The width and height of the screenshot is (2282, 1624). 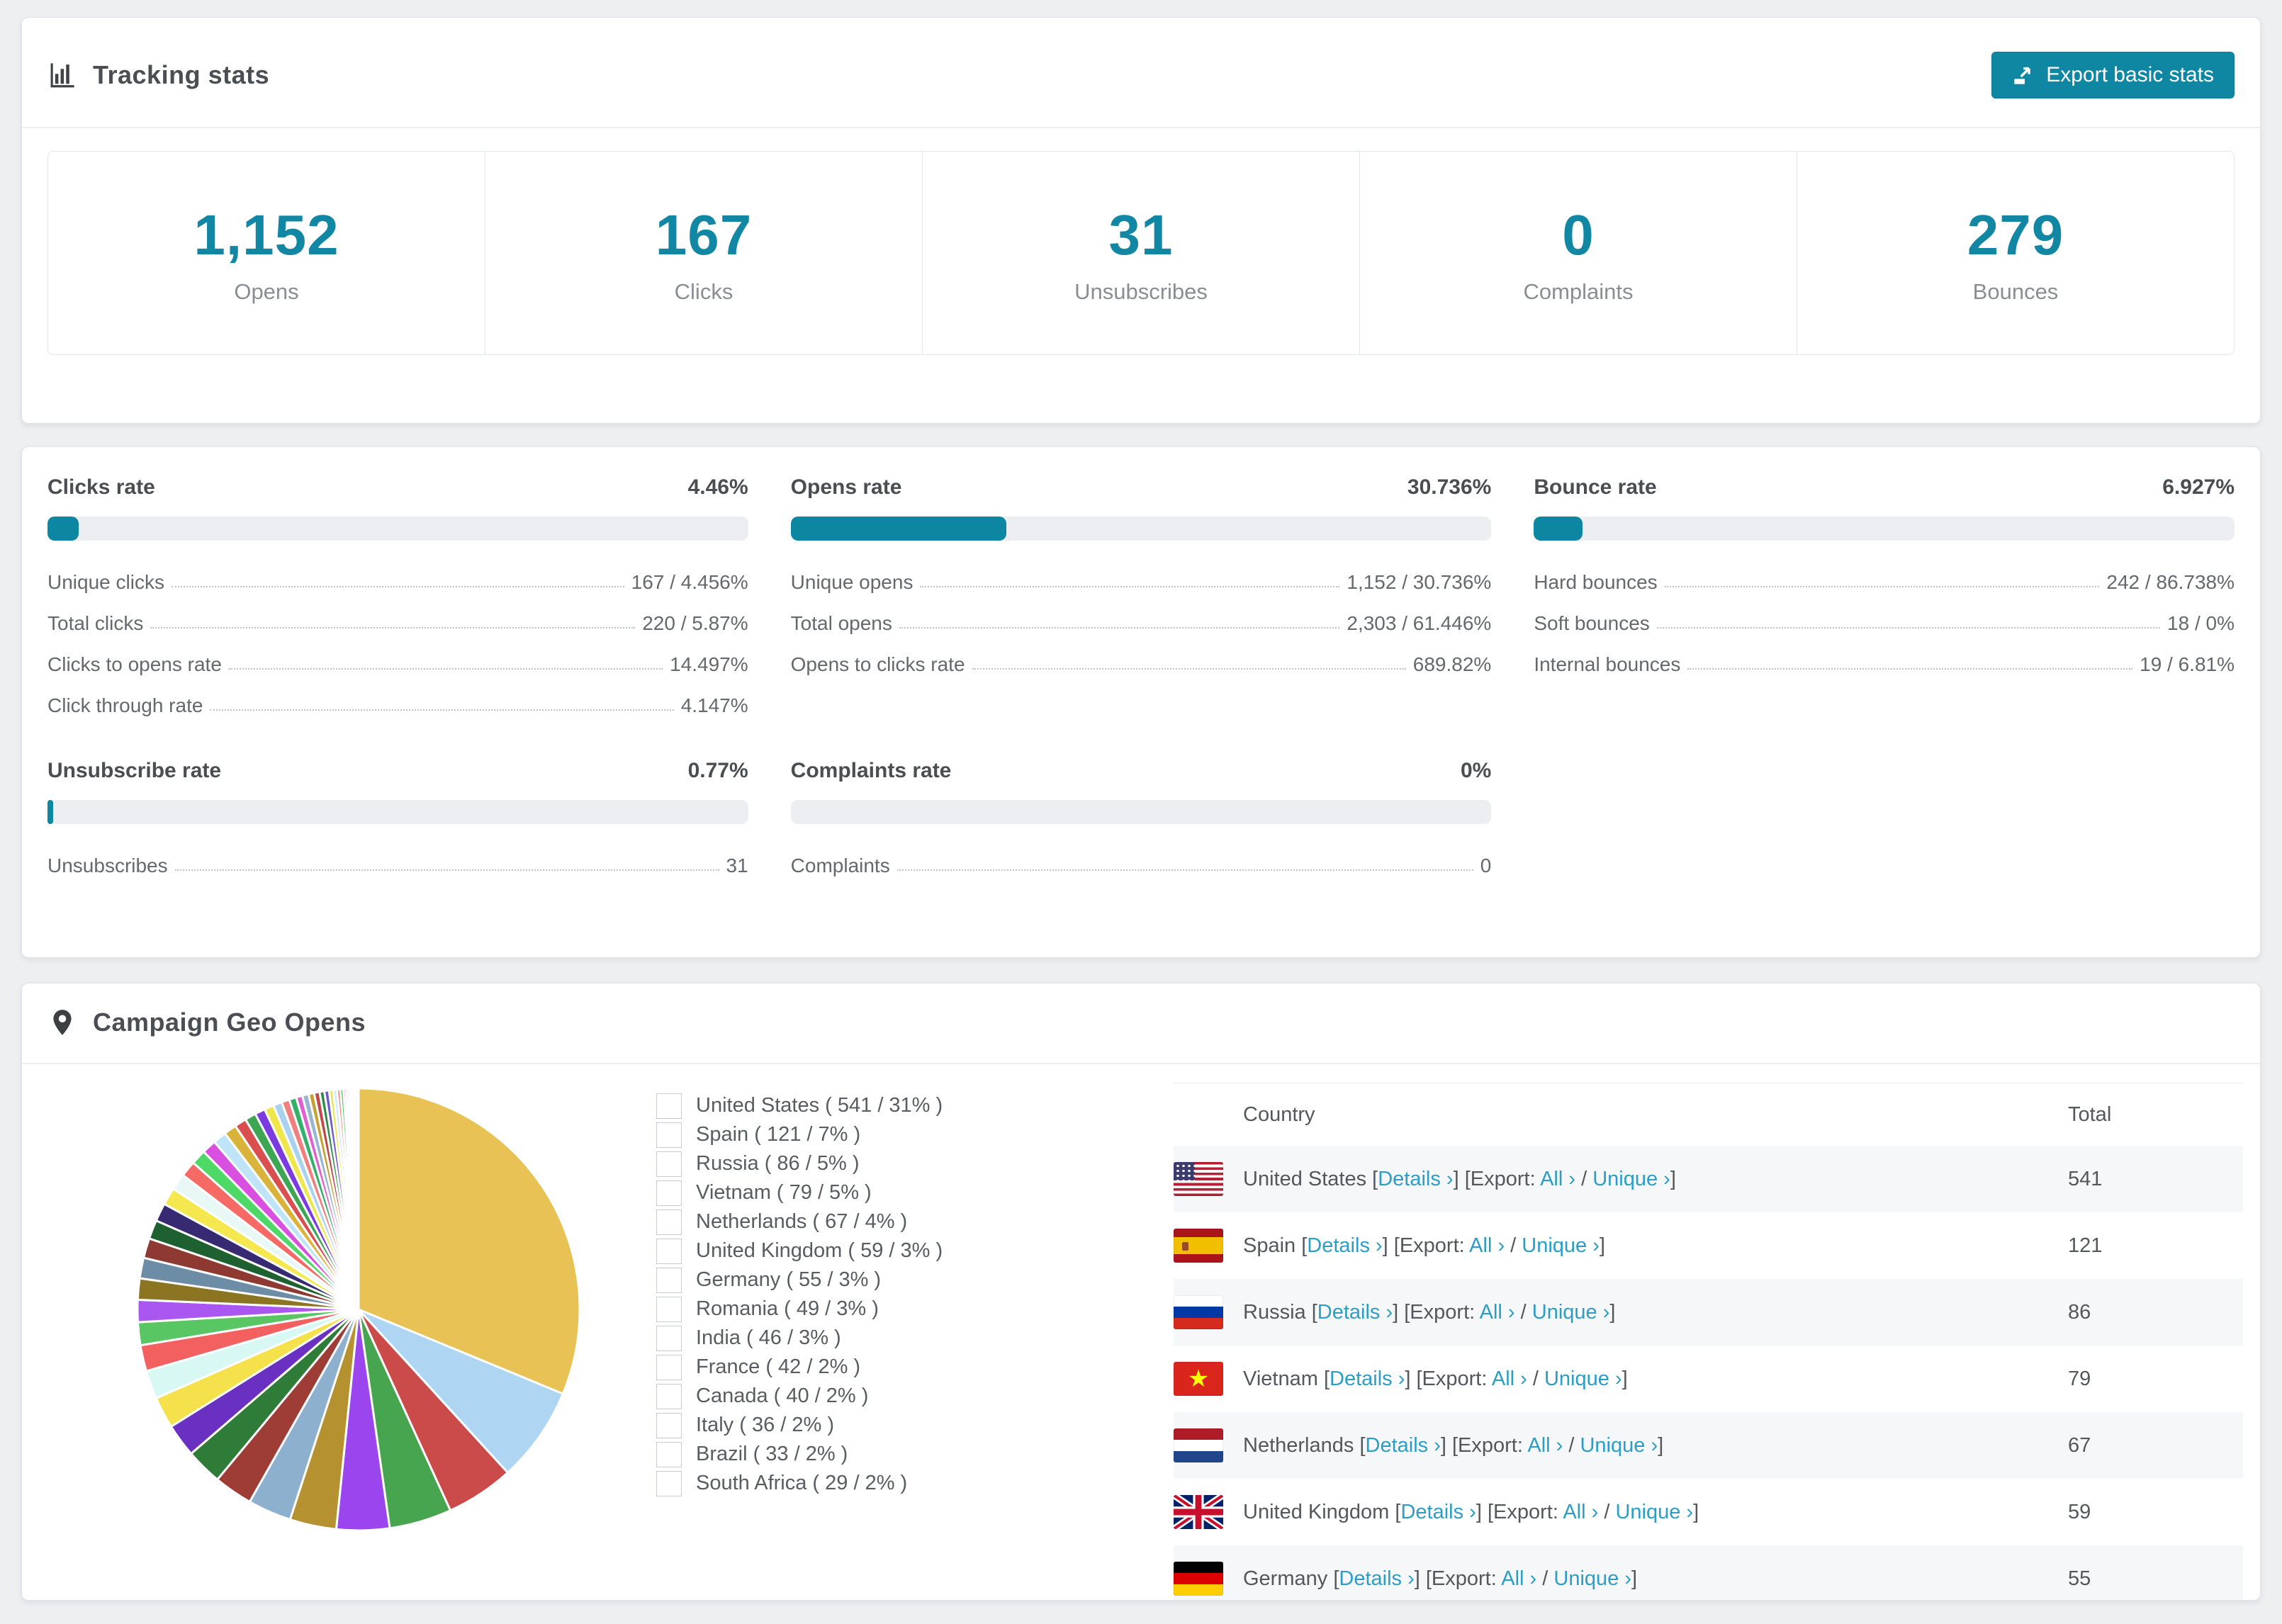 What do you see at coordinates (101, 487) in the screenshot?
I see `rate-title: Clicks rate` at bounding box center [101, 487].